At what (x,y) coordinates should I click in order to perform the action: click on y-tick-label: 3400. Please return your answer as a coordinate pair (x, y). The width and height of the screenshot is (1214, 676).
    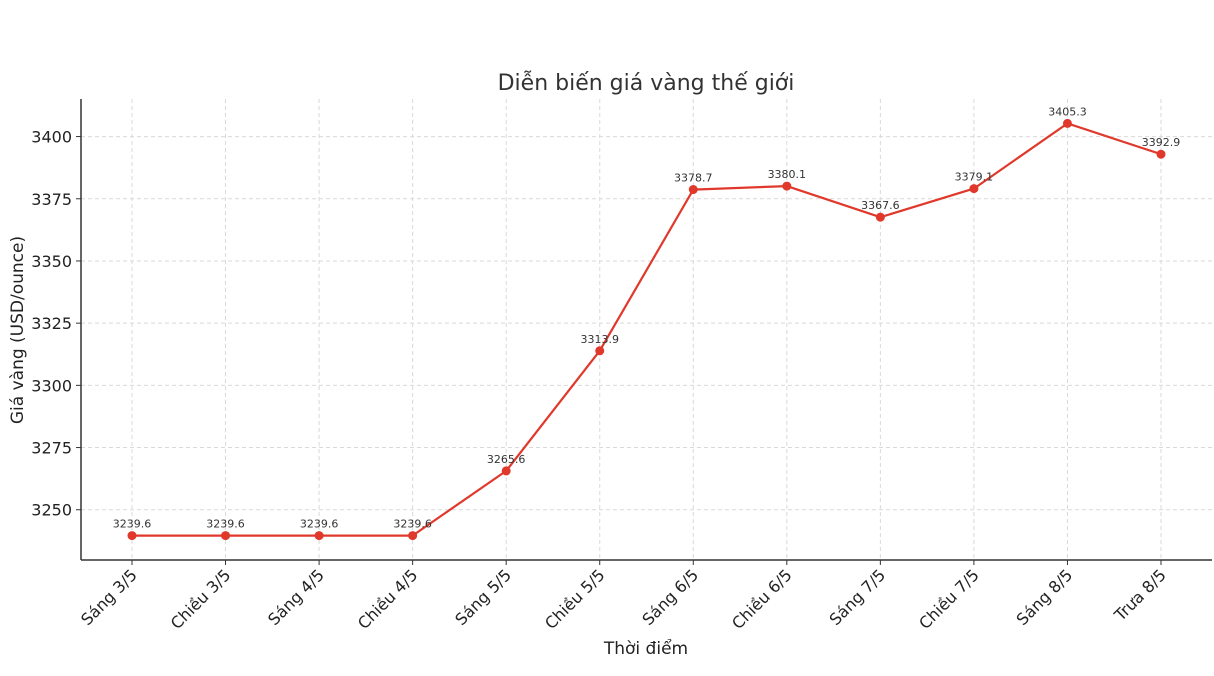
    Looking at the image, I should click on (51, 137).